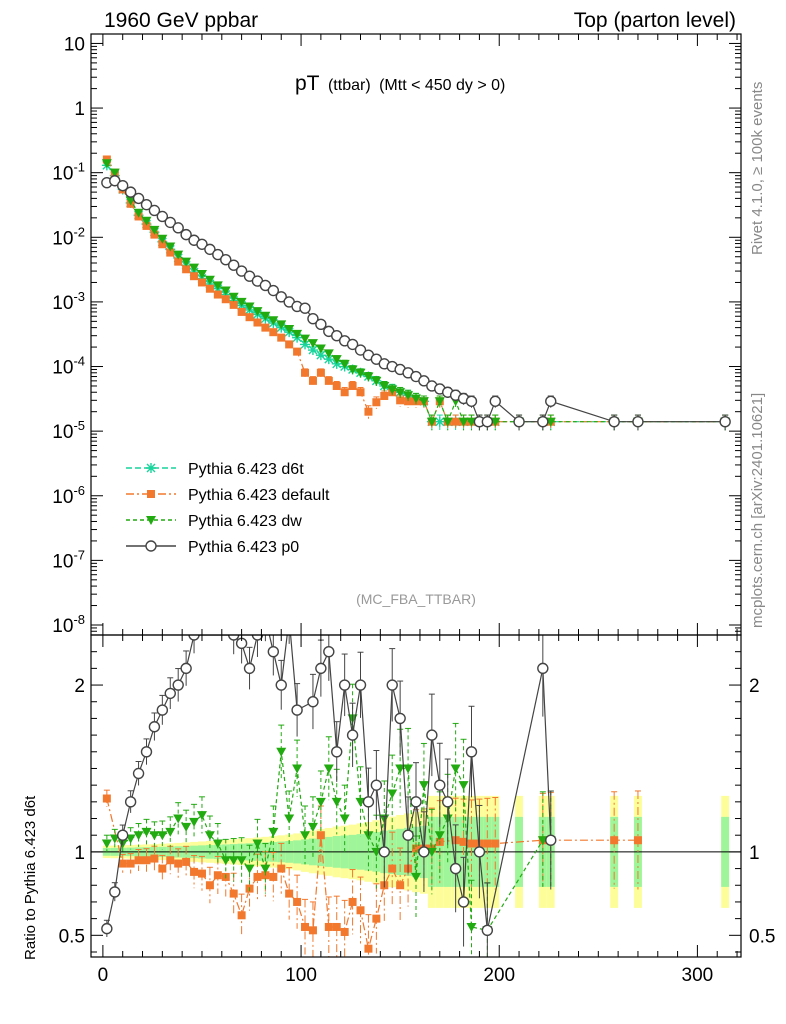  What do you see at coordinates (754, 686) in the screenshot?
I see `ratio-y-tick-label-right: 2` at bounding box center [754, 686].